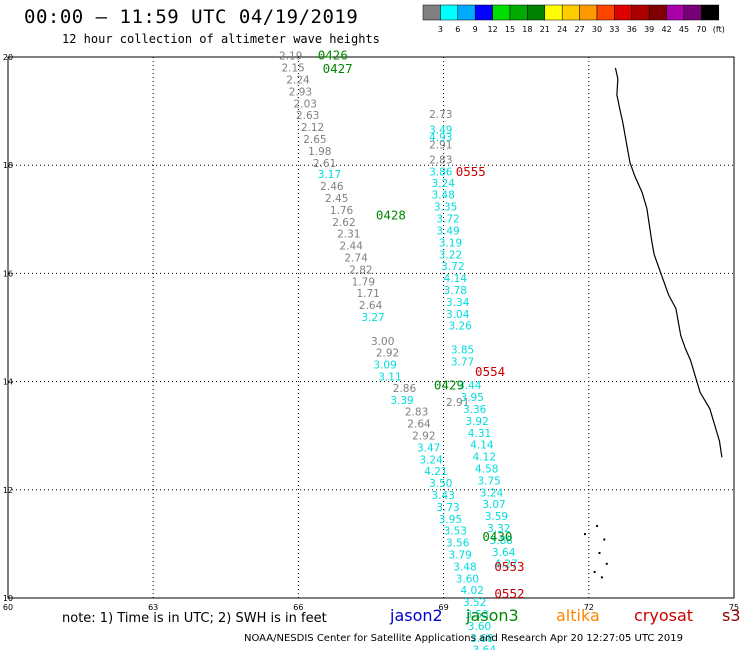 The width and height of the screenshot is (740, 650). I want to click on x-tick-label: 72, so click(589, 607).